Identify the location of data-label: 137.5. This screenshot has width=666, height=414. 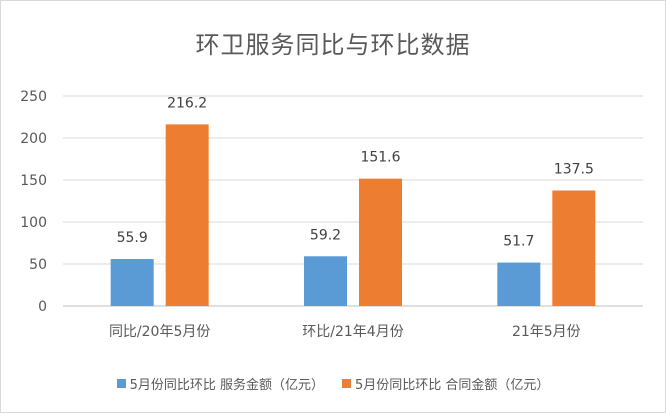
(574, 170).